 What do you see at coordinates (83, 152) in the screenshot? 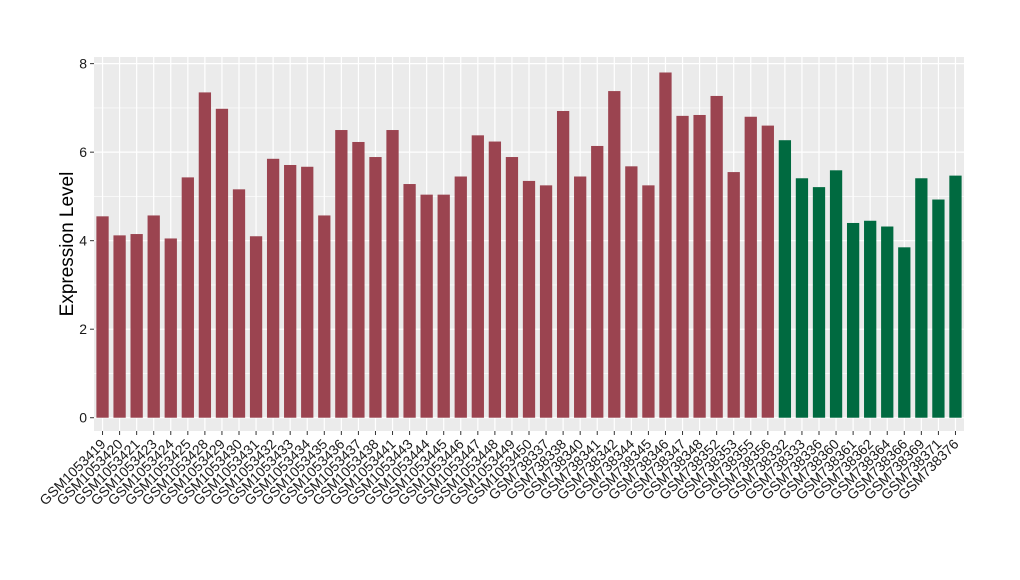
I see `y-tick-label: 6` at bounding box center [83, 152].